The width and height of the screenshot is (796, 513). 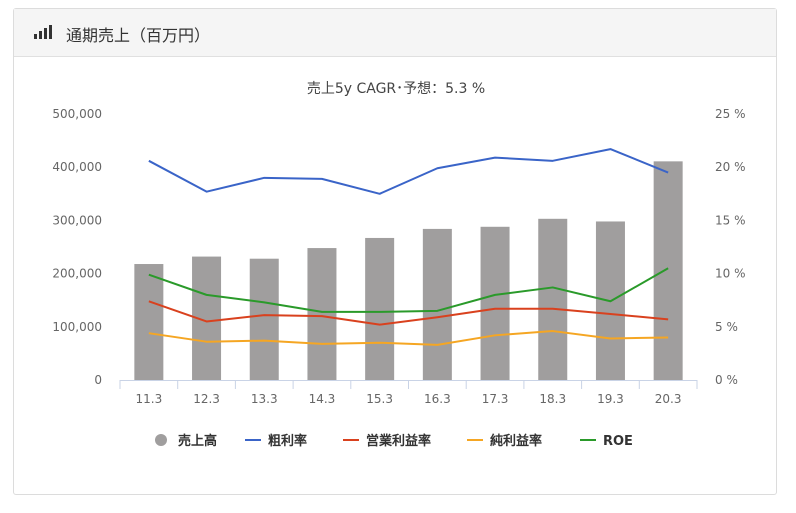 What do you see at coordinates (396, 89) in the screenshot?
I see `chart-title: 売上5y CAGR･予想：5.3 %` at bounding box center [396, 89].